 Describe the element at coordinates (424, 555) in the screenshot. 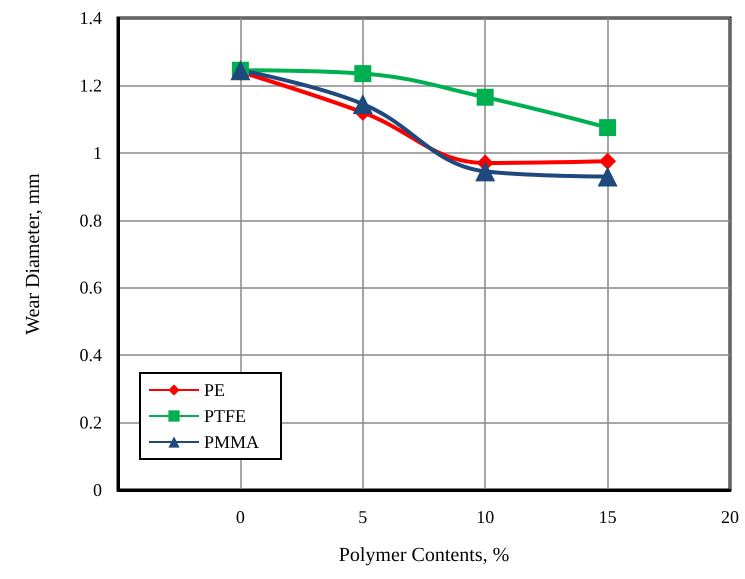

I see `x-axis-title: Polymer Contents, %` at that location.